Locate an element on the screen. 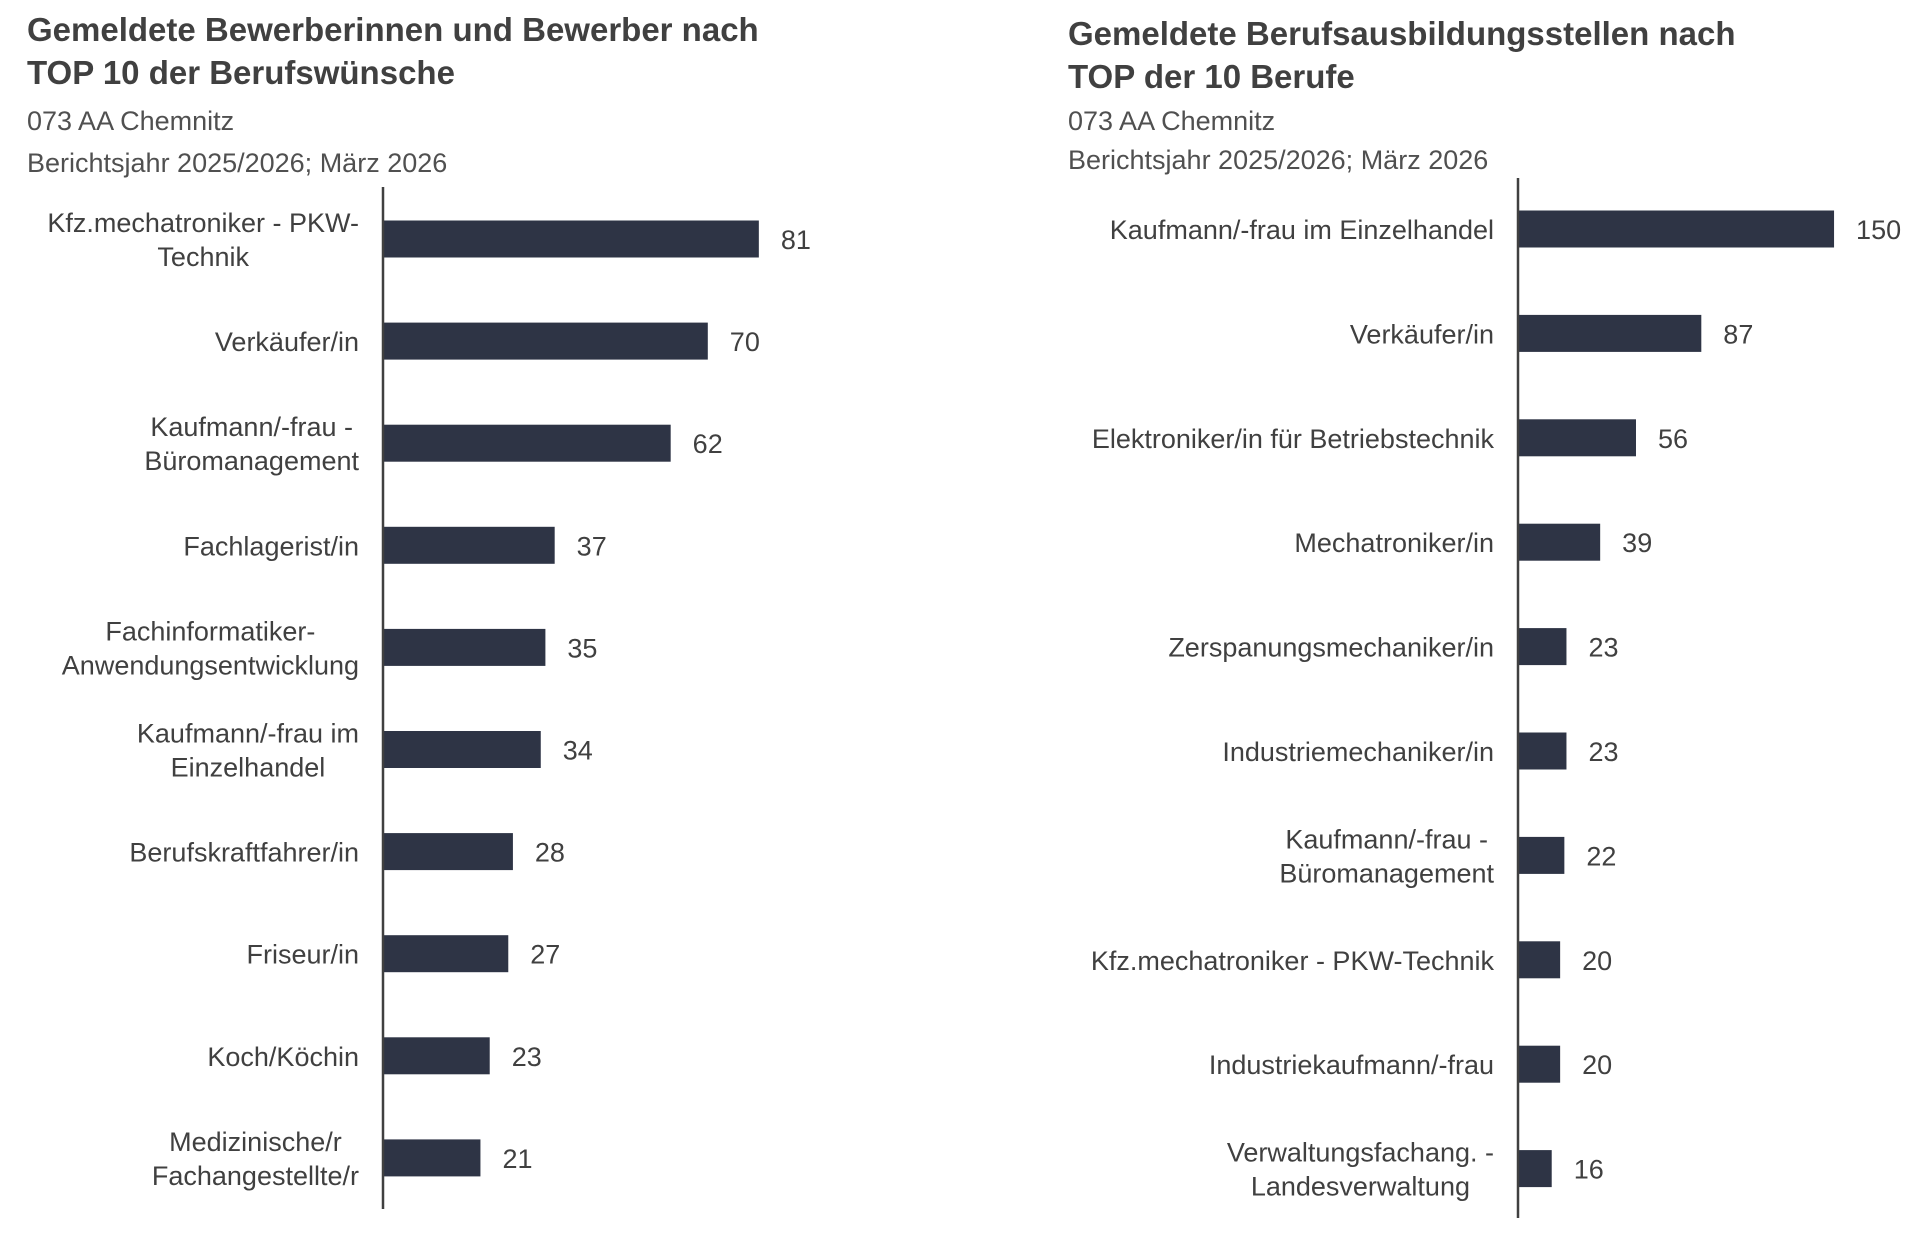  category-label-line: Einzelhandel is located at coordinates (248, 768).